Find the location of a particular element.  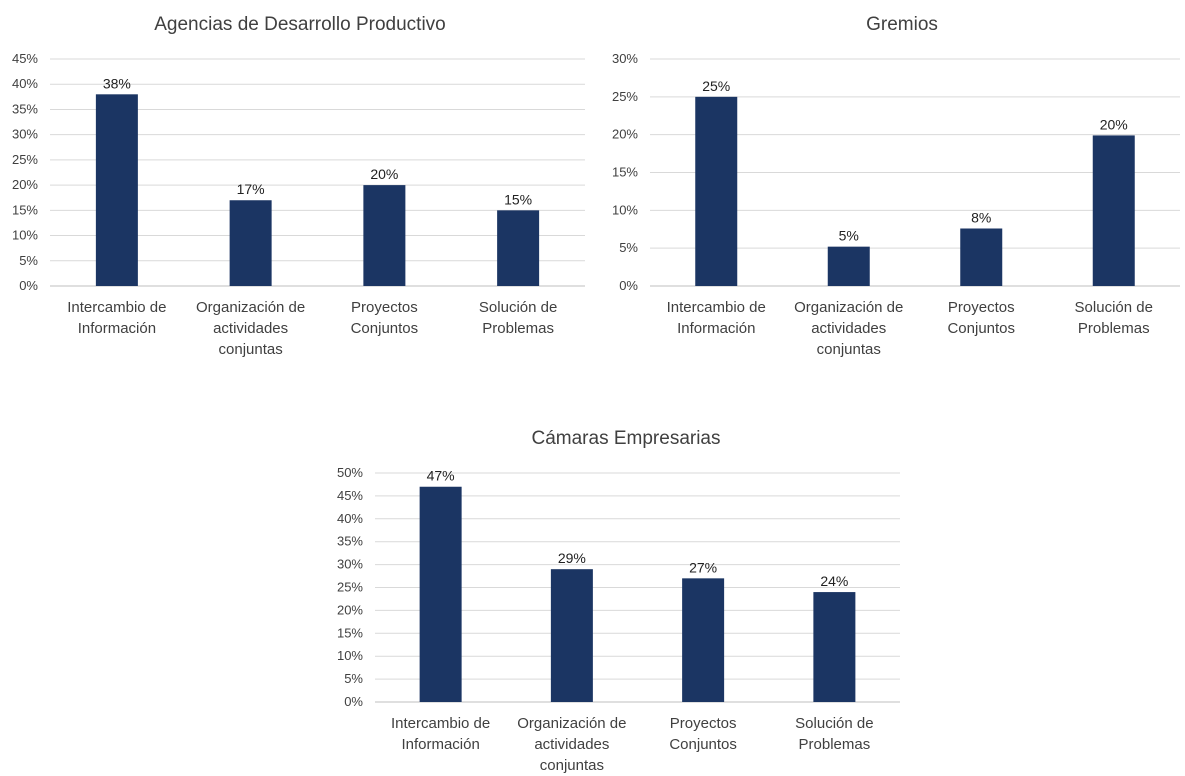

data-label: 15% is located at coordinates (518, 199).